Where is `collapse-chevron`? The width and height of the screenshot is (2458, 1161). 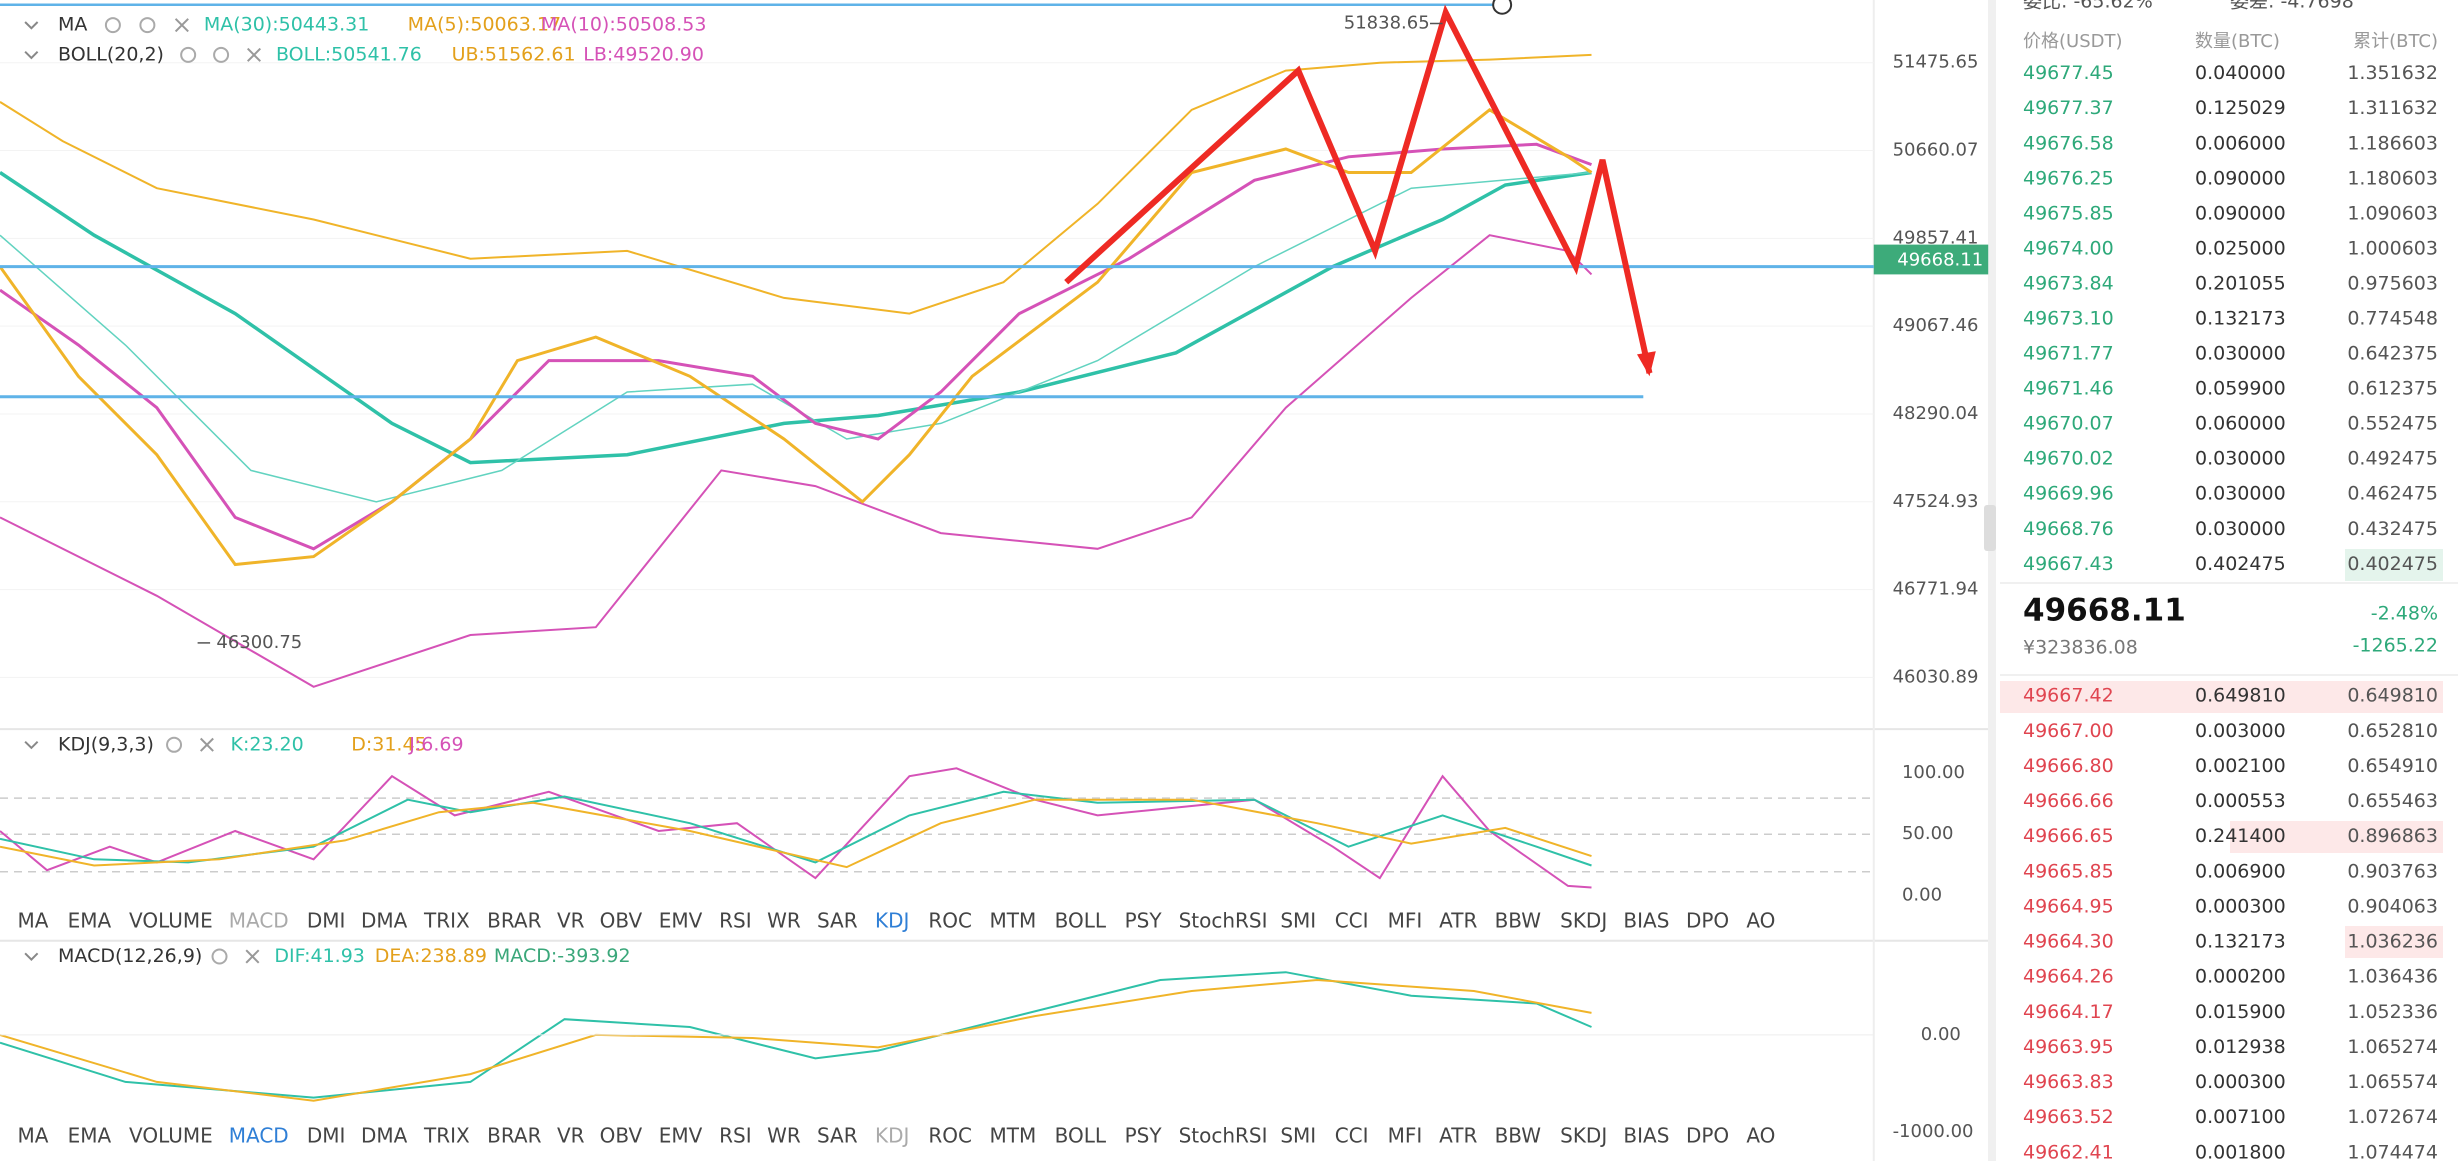
collapse-chevron is located at coordinates (31, 55).